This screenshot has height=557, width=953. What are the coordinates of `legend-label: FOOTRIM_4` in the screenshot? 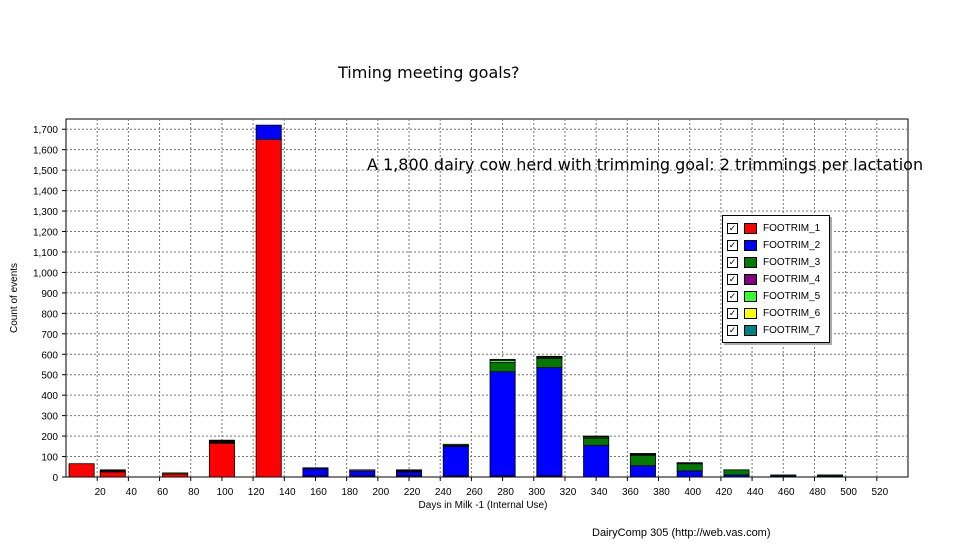 It's located at (792, 279).